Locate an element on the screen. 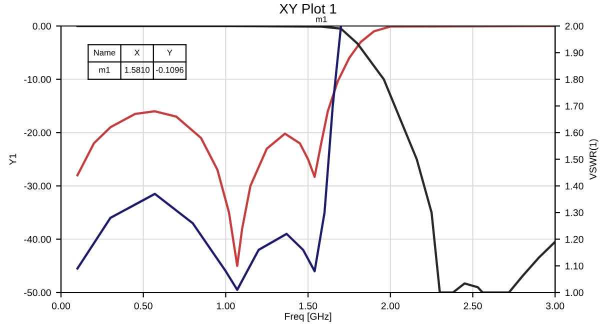  annotation: -0.1096 is located at coordinates (170, 69).